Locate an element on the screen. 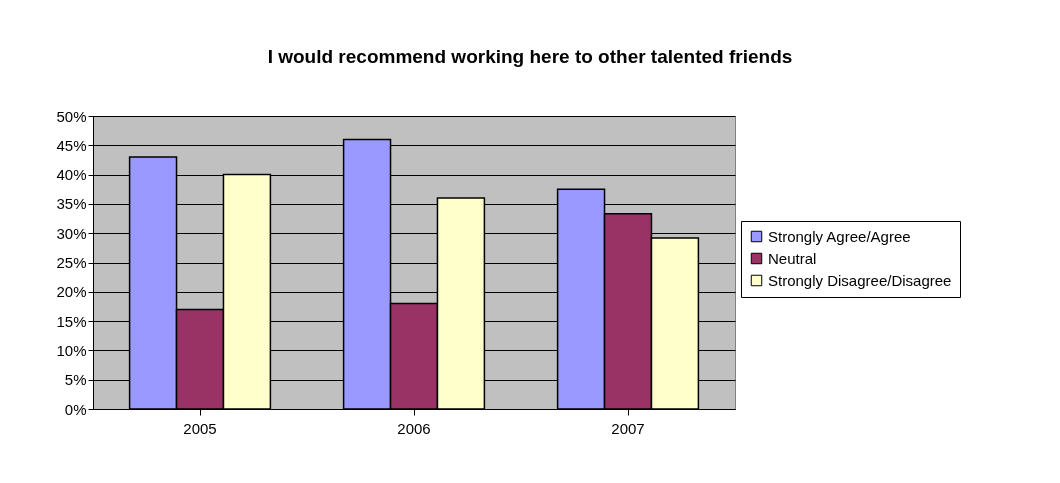  y-tick-label: 10% is located at coordinates (71, 350).